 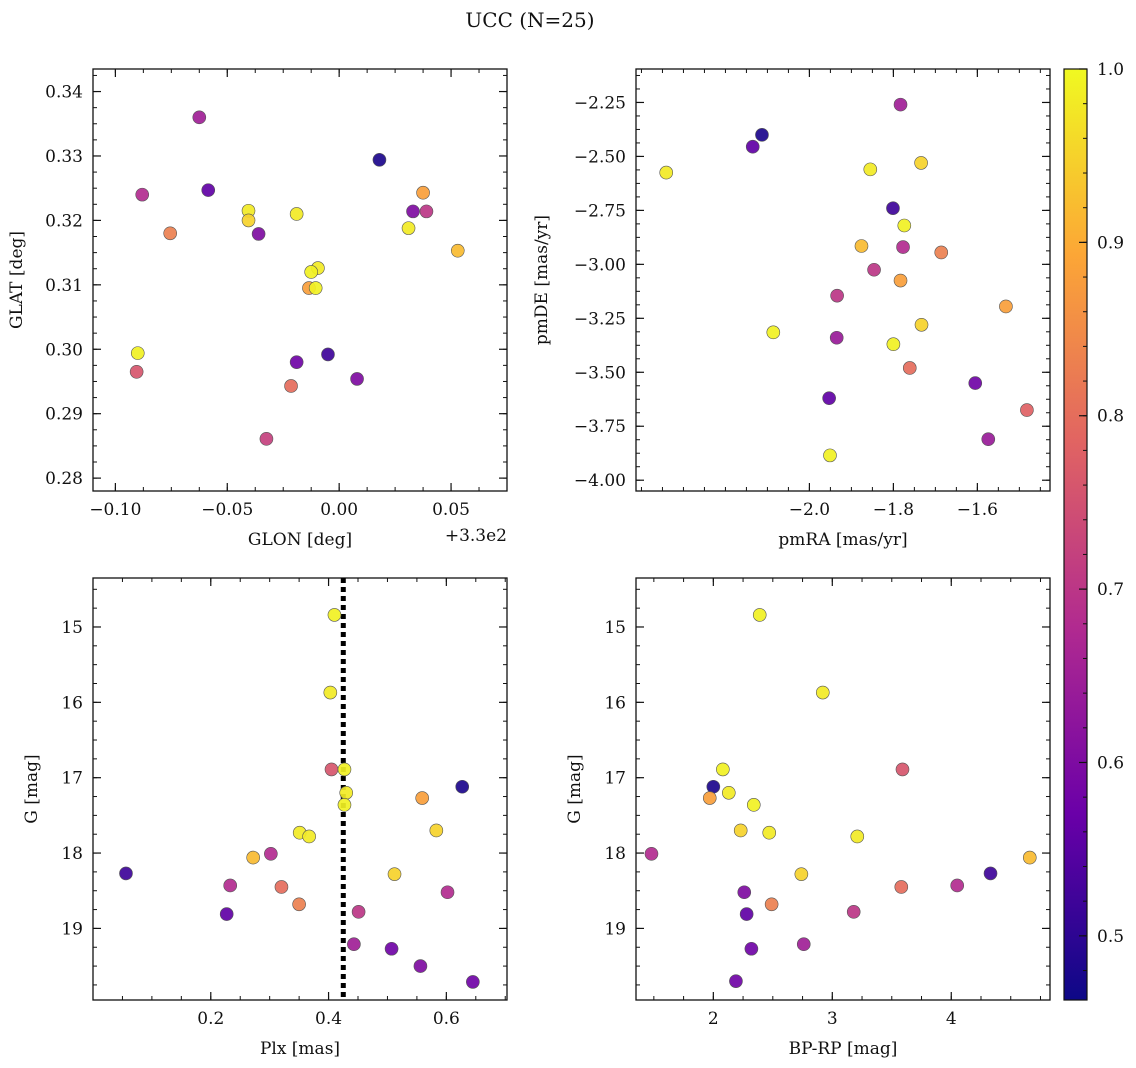 I want to click on x-tick-label: −0.05, so click(x=227, y=510).